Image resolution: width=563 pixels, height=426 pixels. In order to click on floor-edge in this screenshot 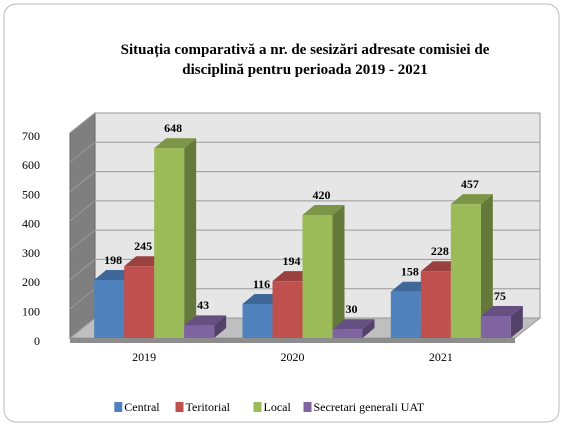, I will do `click(292, 340)`.